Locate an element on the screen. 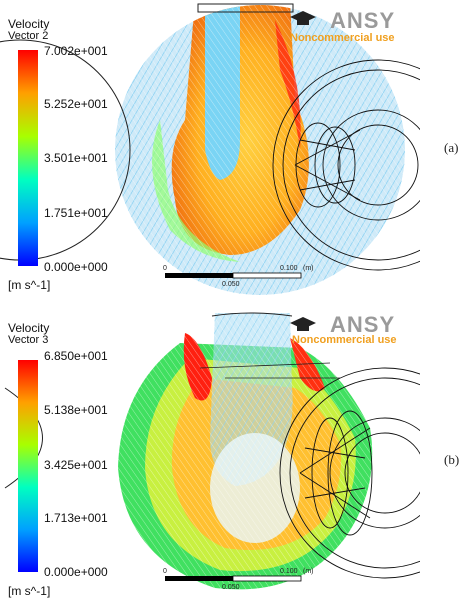 The height and width of the screenshot is (611, 472). legend-subtitle-b: Vector 3 is located at coordinates (28, 340).